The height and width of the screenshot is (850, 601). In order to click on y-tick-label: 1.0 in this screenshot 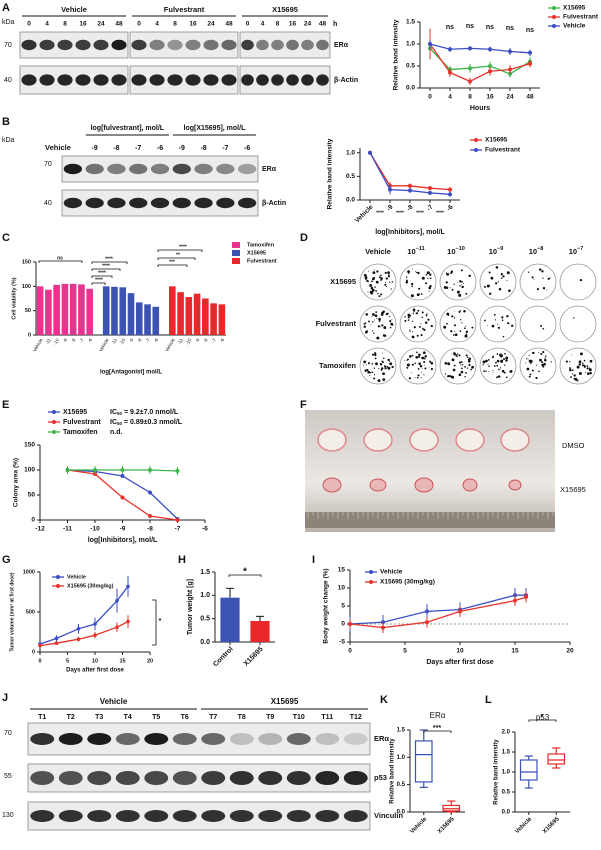, I will do `click(205, 595)`.